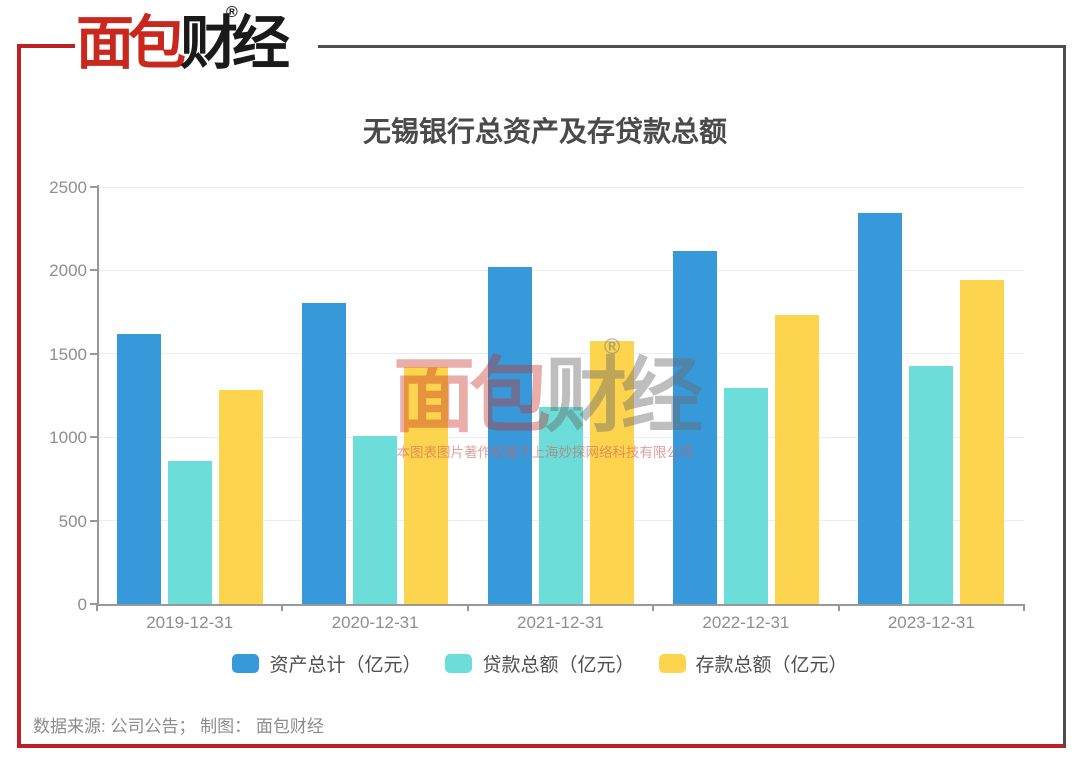 The image size is (1080, 764). What do you see at coordinates (72, 521) in the screenshot?
I see `y-axis-tick-label: 500` at bounding box center [72, 521].